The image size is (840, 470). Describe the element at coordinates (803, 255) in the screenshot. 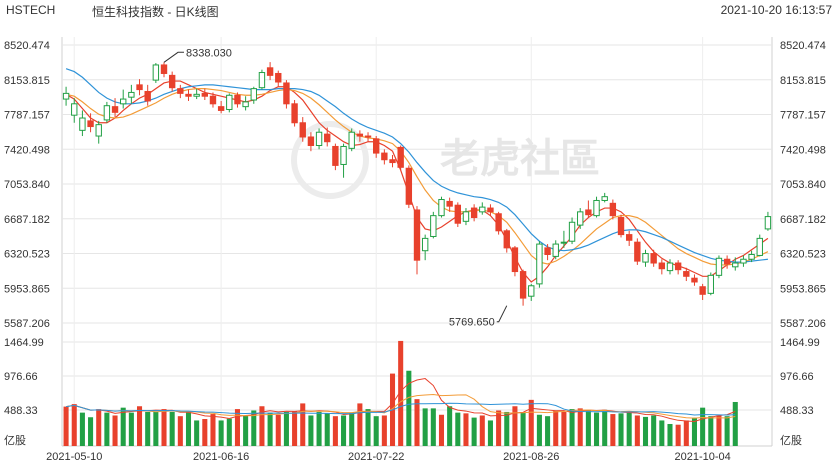

I see `price-tick-right: 6320.523` at that location.